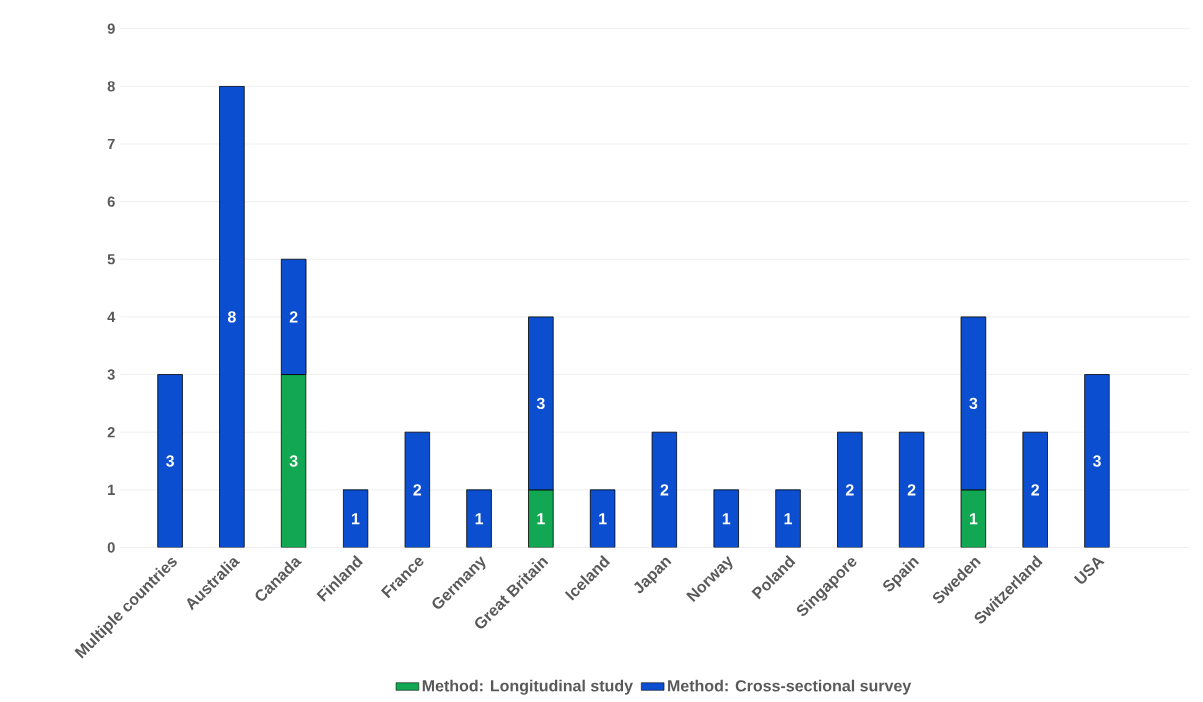 Image resolution: width=1203 pixels, height=702 pixels. What do you see at coordinates (1089, 570) in the screenshot?
I see `x-tick-label: USA` at bounding box center [1089, 570].